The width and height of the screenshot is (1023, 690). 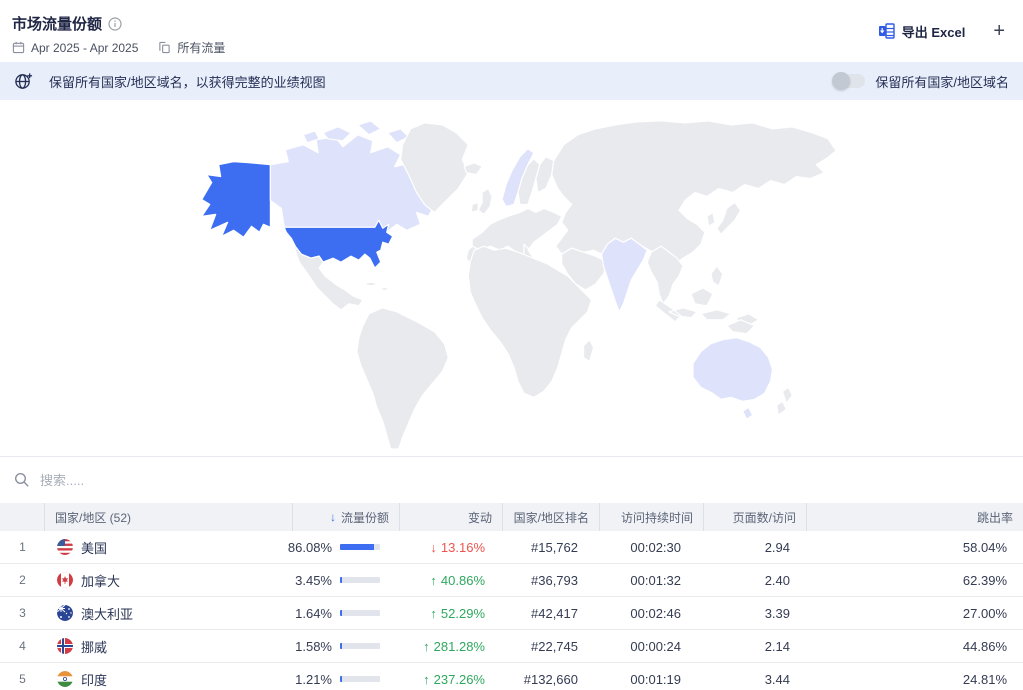 I want to click on keep-domains-banner: 保留所有国家/地区域名，以获得完整的业绩视图 保留所有国家/地区域名, so click(x=511, y=81).